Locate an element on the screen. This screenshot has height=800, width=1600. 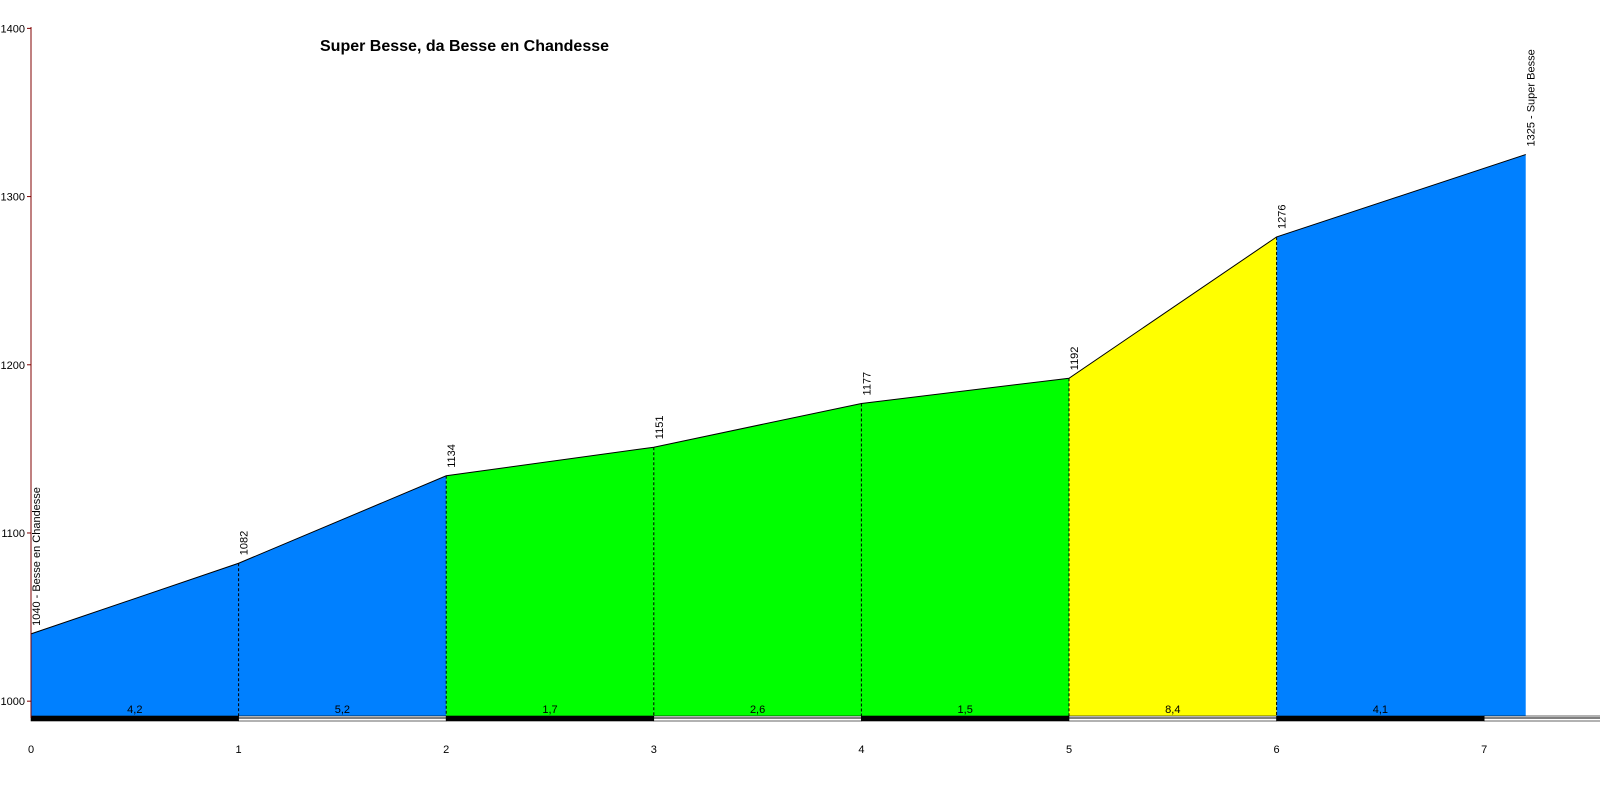
x-tick-label-7: 7 is located at coordinates (1484, 750).